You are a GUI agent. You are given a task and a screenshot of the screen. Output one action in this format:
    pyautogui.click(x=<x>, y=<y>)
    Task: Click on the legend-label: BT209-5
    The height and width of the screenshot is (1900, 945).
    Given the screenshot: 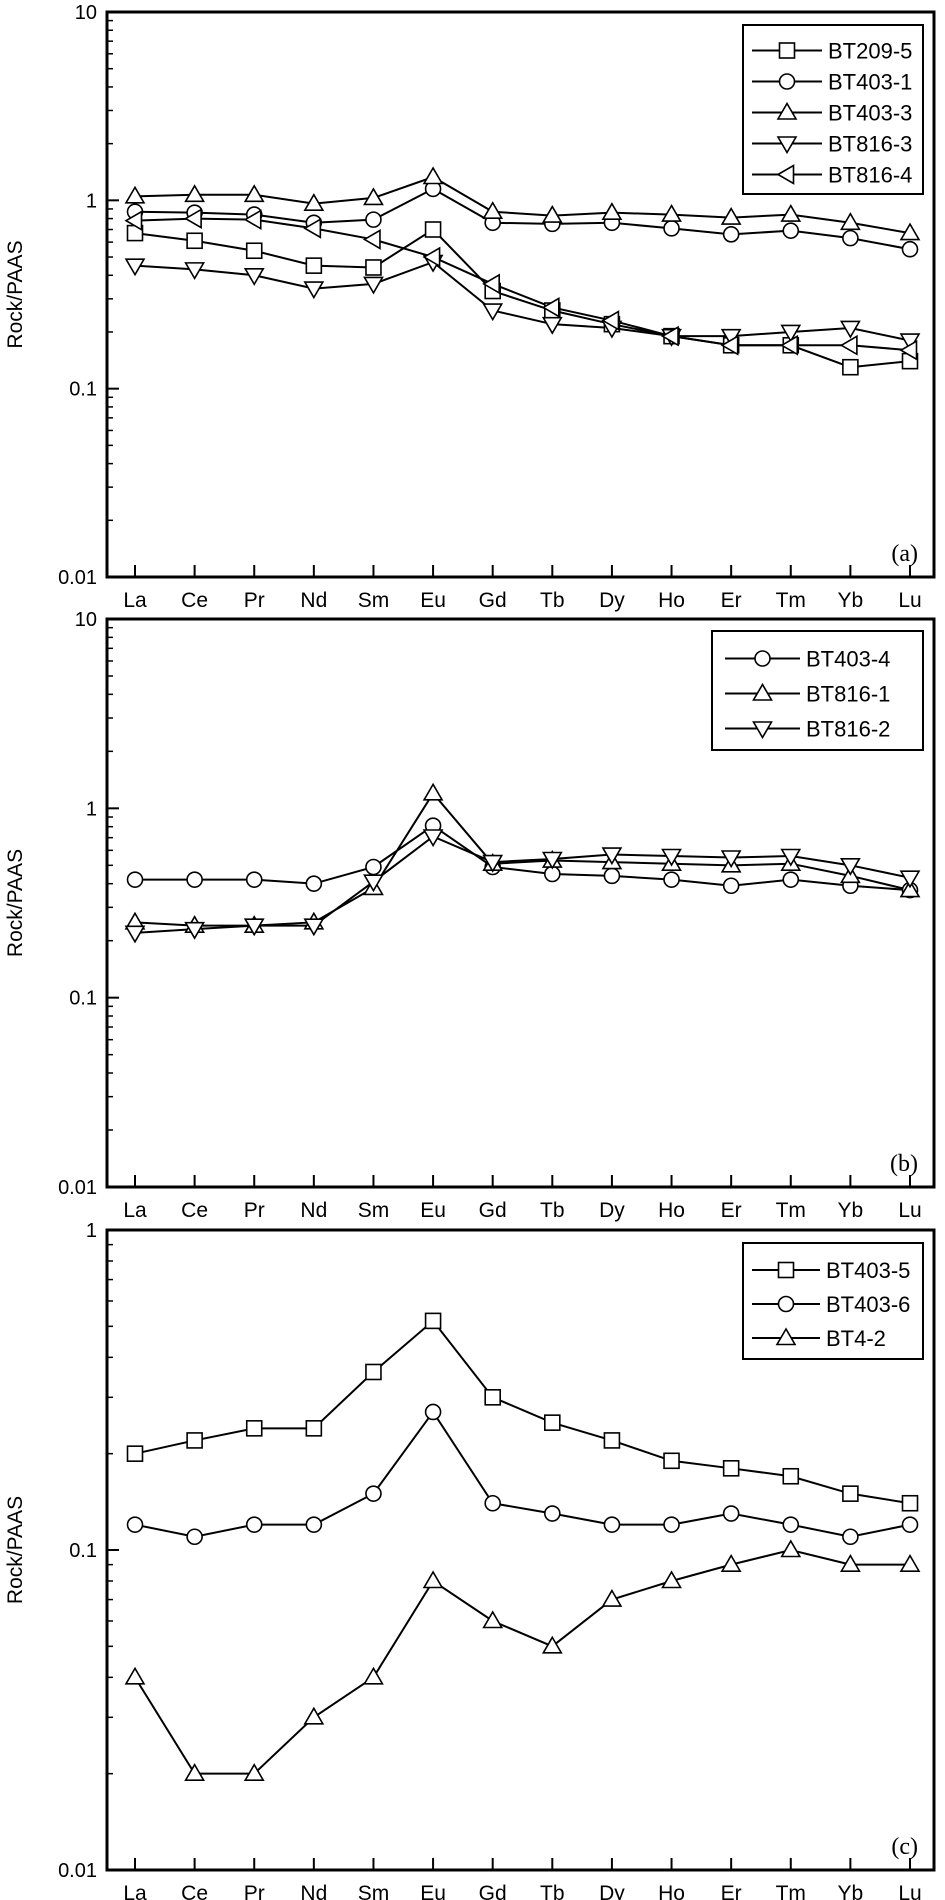 What is the action you would take?
    pyautogui.click(x=870, y=51)
    